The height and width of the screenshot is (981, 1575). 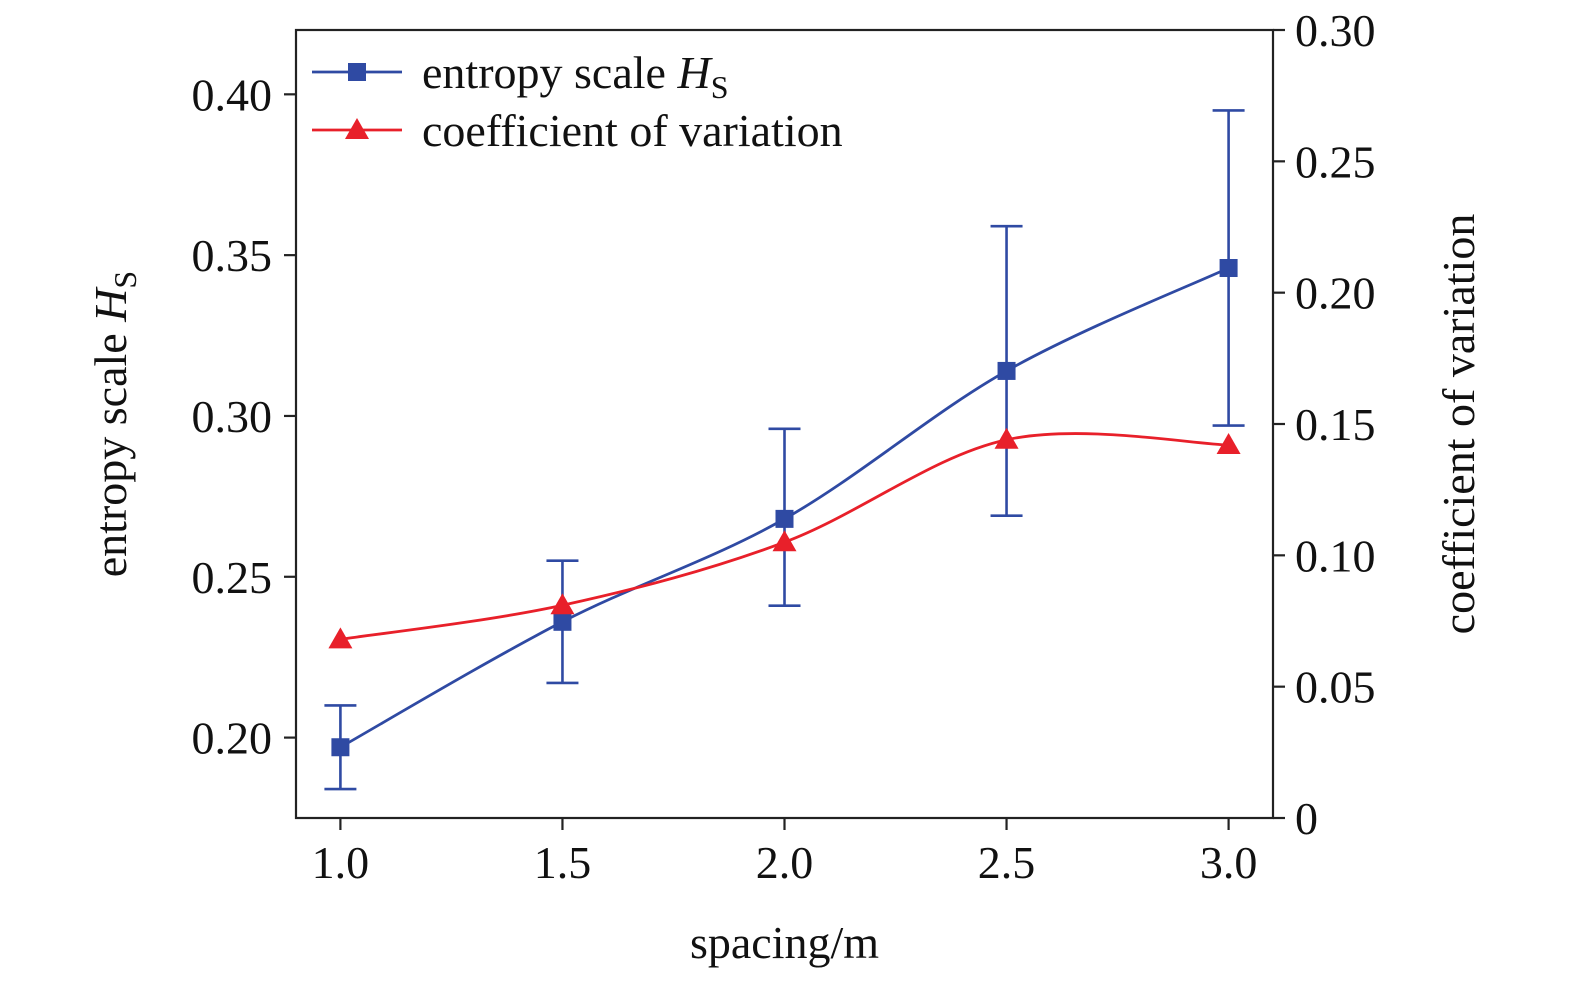 What do you see at coordinates (1335, 424) in the screenshot?
I see `y2-tick-label: 0.15` at bounding box center [1335, 424].